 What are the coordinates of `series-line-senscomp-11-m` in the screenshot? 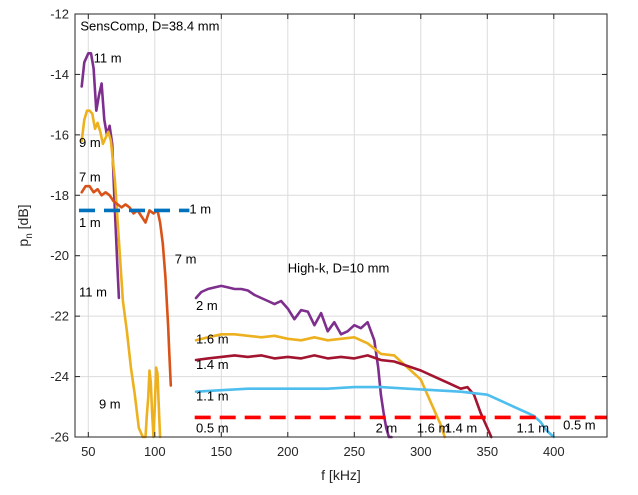 It's located at (100, 175).